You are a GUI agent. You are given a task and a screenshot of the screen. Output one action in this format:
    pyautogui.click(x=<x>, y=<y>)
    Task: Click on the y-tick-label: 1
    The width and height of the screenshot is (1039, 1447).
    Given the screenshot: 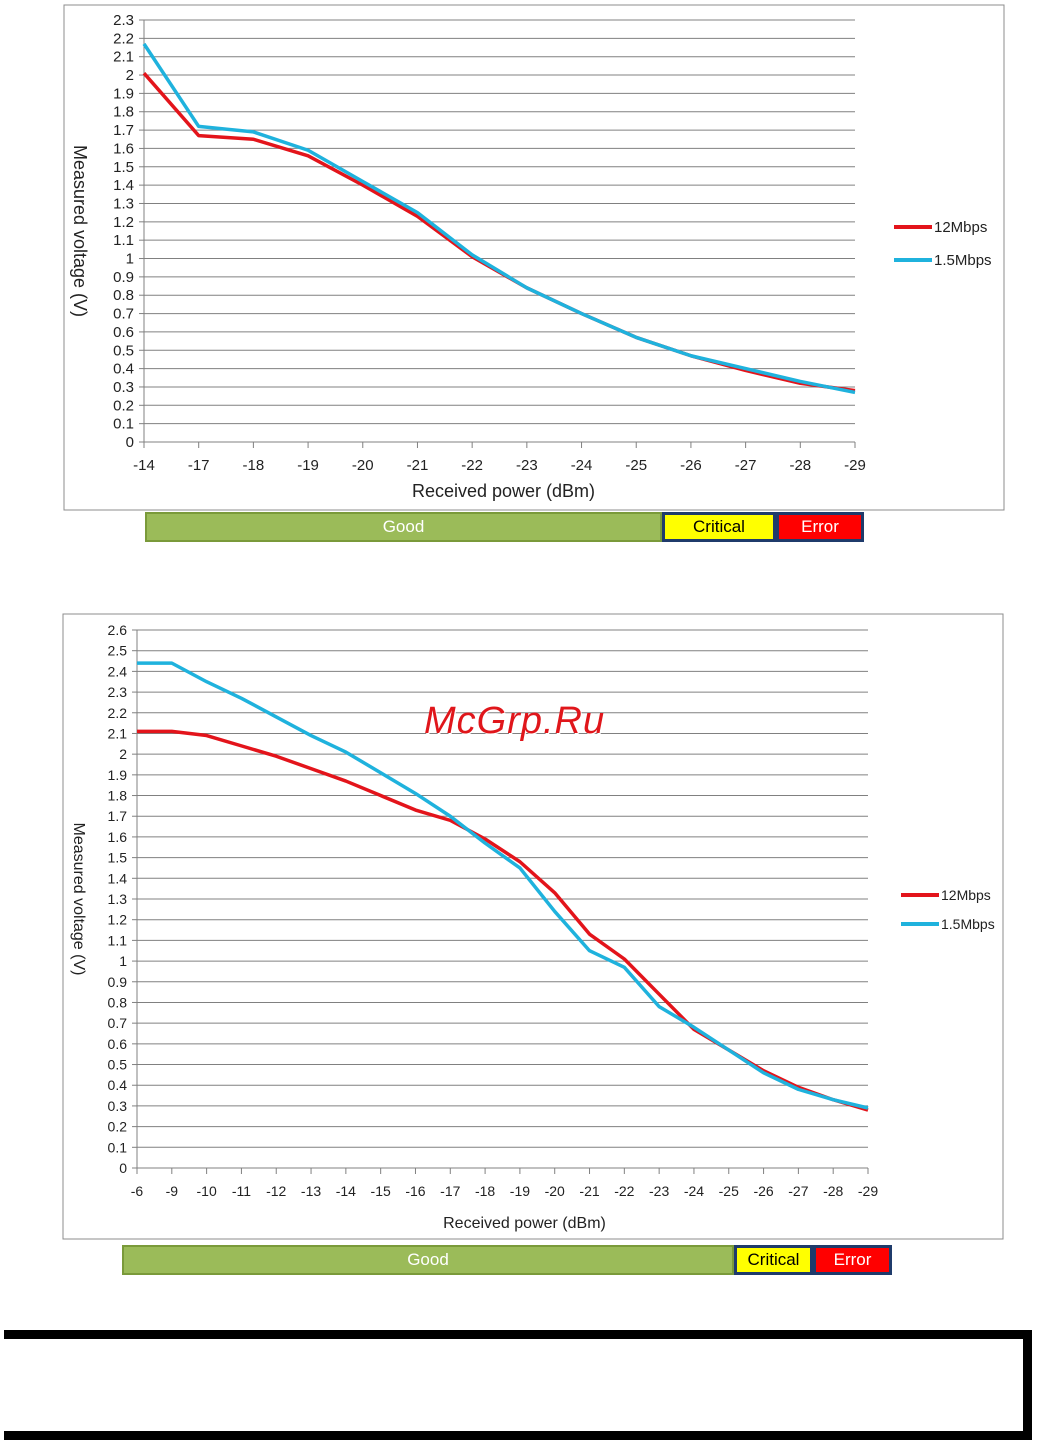 What is the action you would take?
    pyautogui.click(x=130, y=259)
    